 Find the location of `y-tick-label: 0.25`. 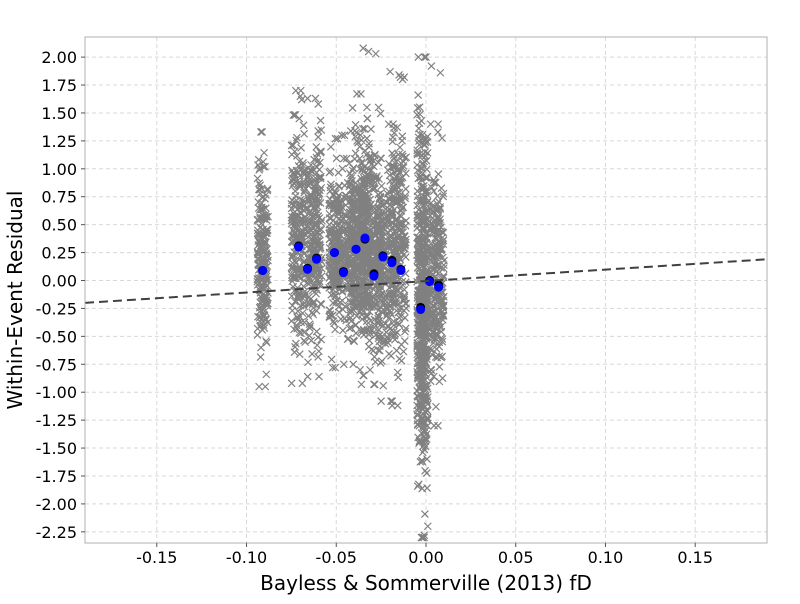

y-tick-label: 0.25 is located at coordinates (59, 253).